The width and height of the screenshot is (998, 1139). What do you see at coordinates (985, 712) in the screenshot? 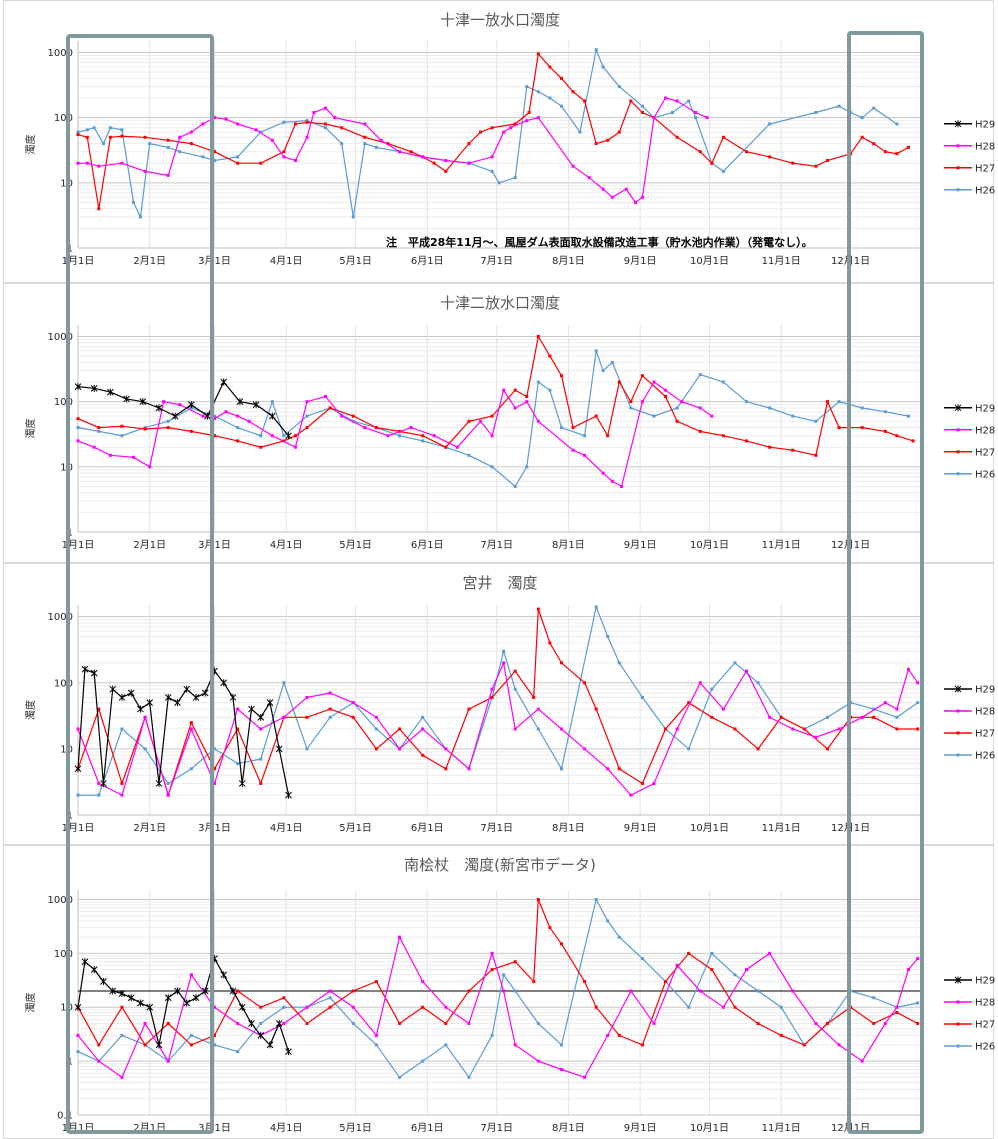
I see `legend-label-H28: H28` at bounding box center [985, 712].